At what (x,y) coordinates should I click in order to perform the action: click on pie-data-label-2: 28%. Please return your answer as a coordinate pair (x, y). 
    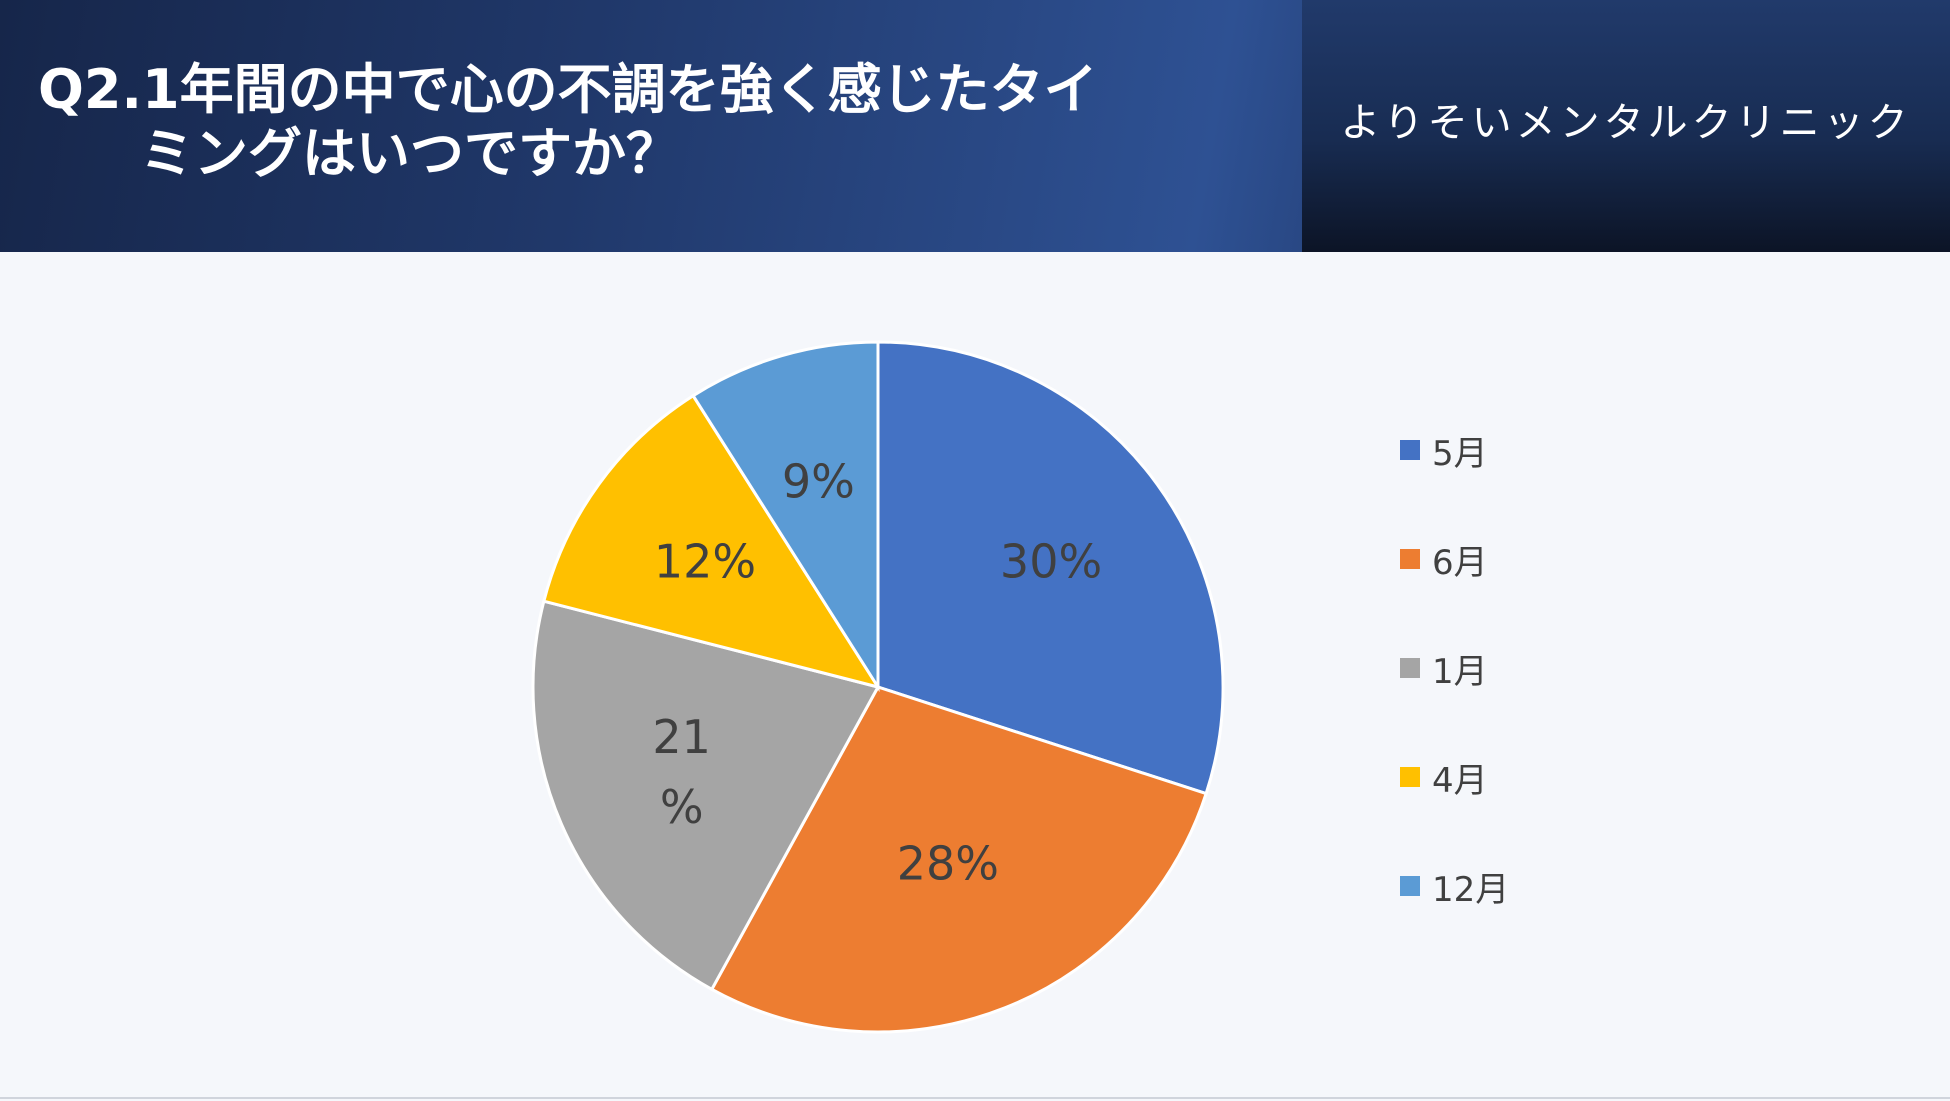
    Looking at the image, I should click on (948, 863).